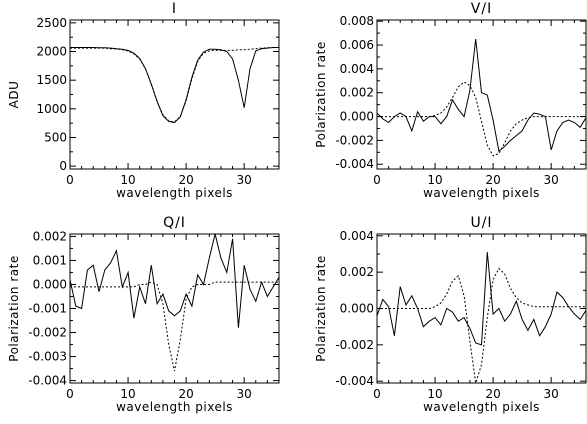 The width and height of the screenshot is (587, 424). Describe the element at coordinates (357, 45) in the screenshot. I see `y-tick-label: 0.006` at that location.